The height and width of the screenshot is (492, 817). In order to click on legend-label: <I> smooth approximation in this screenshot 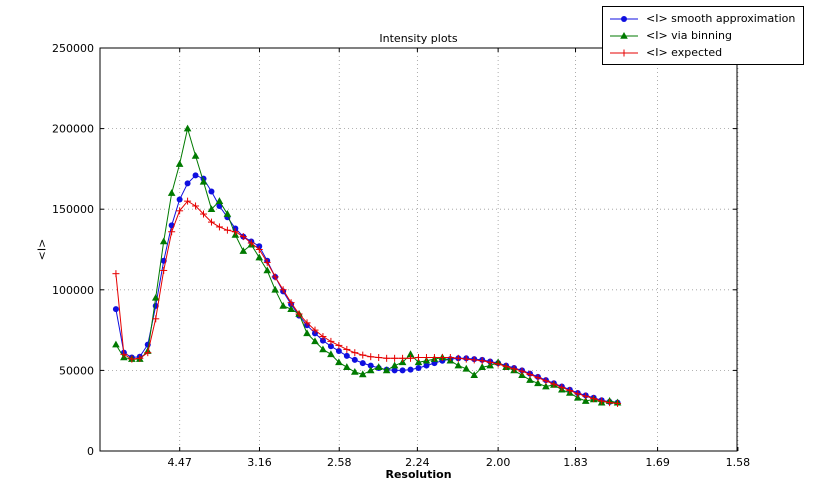, I will do `click(721, 18)`.